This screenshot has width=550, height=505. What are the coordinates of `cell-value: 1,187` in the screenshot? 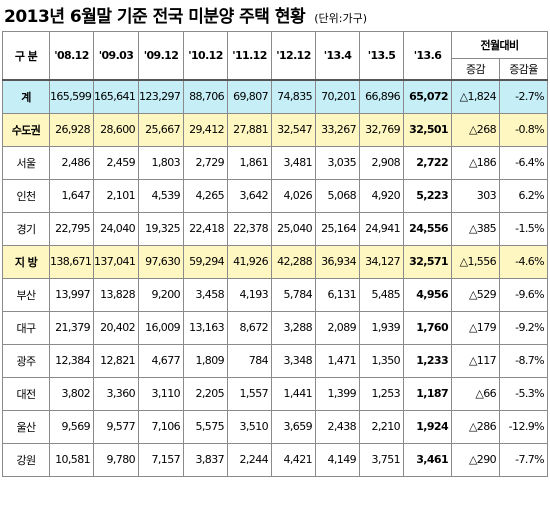 It's located at (427, 393).